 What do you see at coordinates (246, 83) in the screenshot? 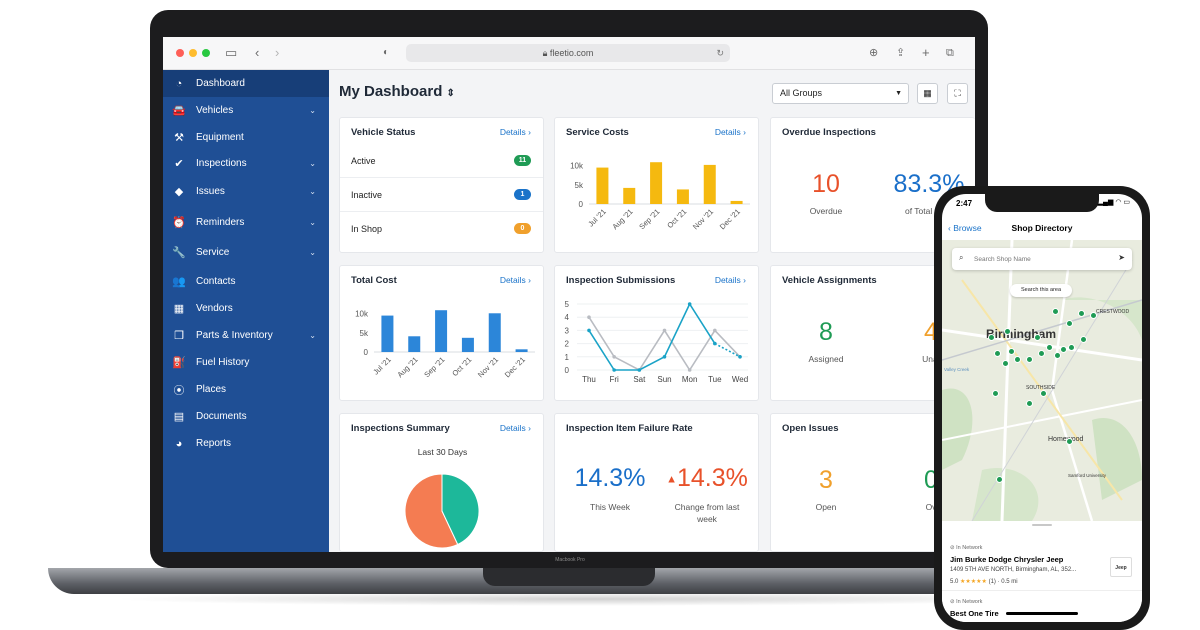
I see `sidebar-item-dashboard: ◔ Dashboard` at bounding box center [246, 83].